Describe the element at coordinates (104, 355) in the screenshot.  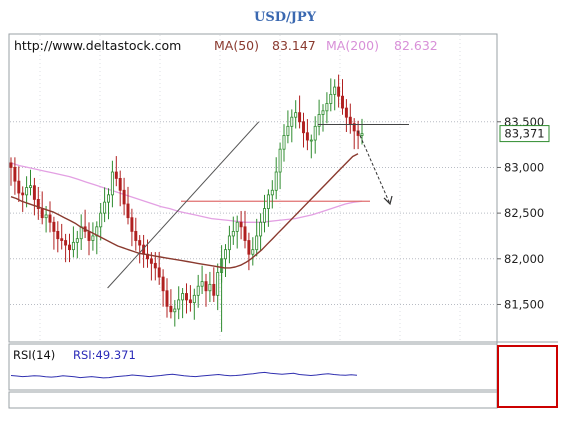
I see `rsi-value: RSI:49.371` at that location.